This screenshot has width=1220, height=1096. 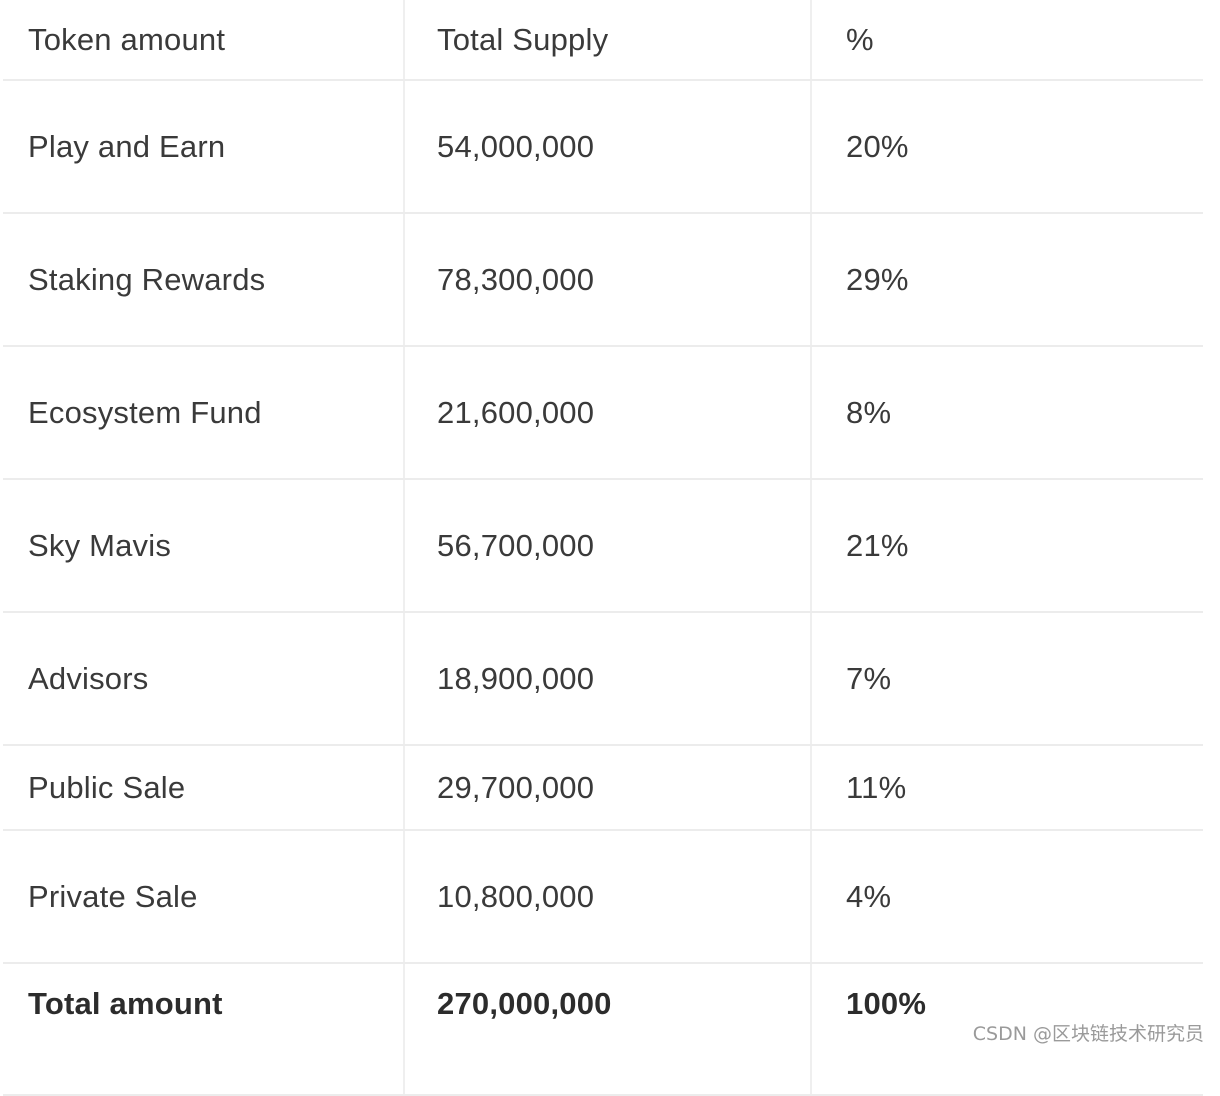 I want to click on watermark: CSDN @区块链技术研究员, so click(x=1088, y=1034).